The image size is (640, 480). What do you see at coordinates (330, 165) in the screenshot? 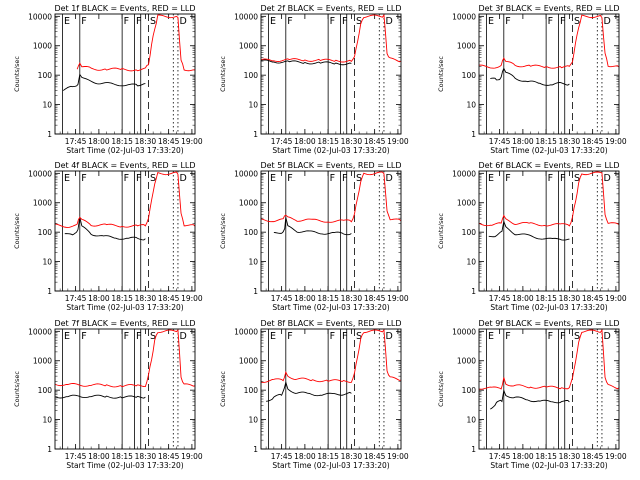
I see `panel-title: Det 5f BLACK = Events, RED = LLD` at bounding box center [330, 165].